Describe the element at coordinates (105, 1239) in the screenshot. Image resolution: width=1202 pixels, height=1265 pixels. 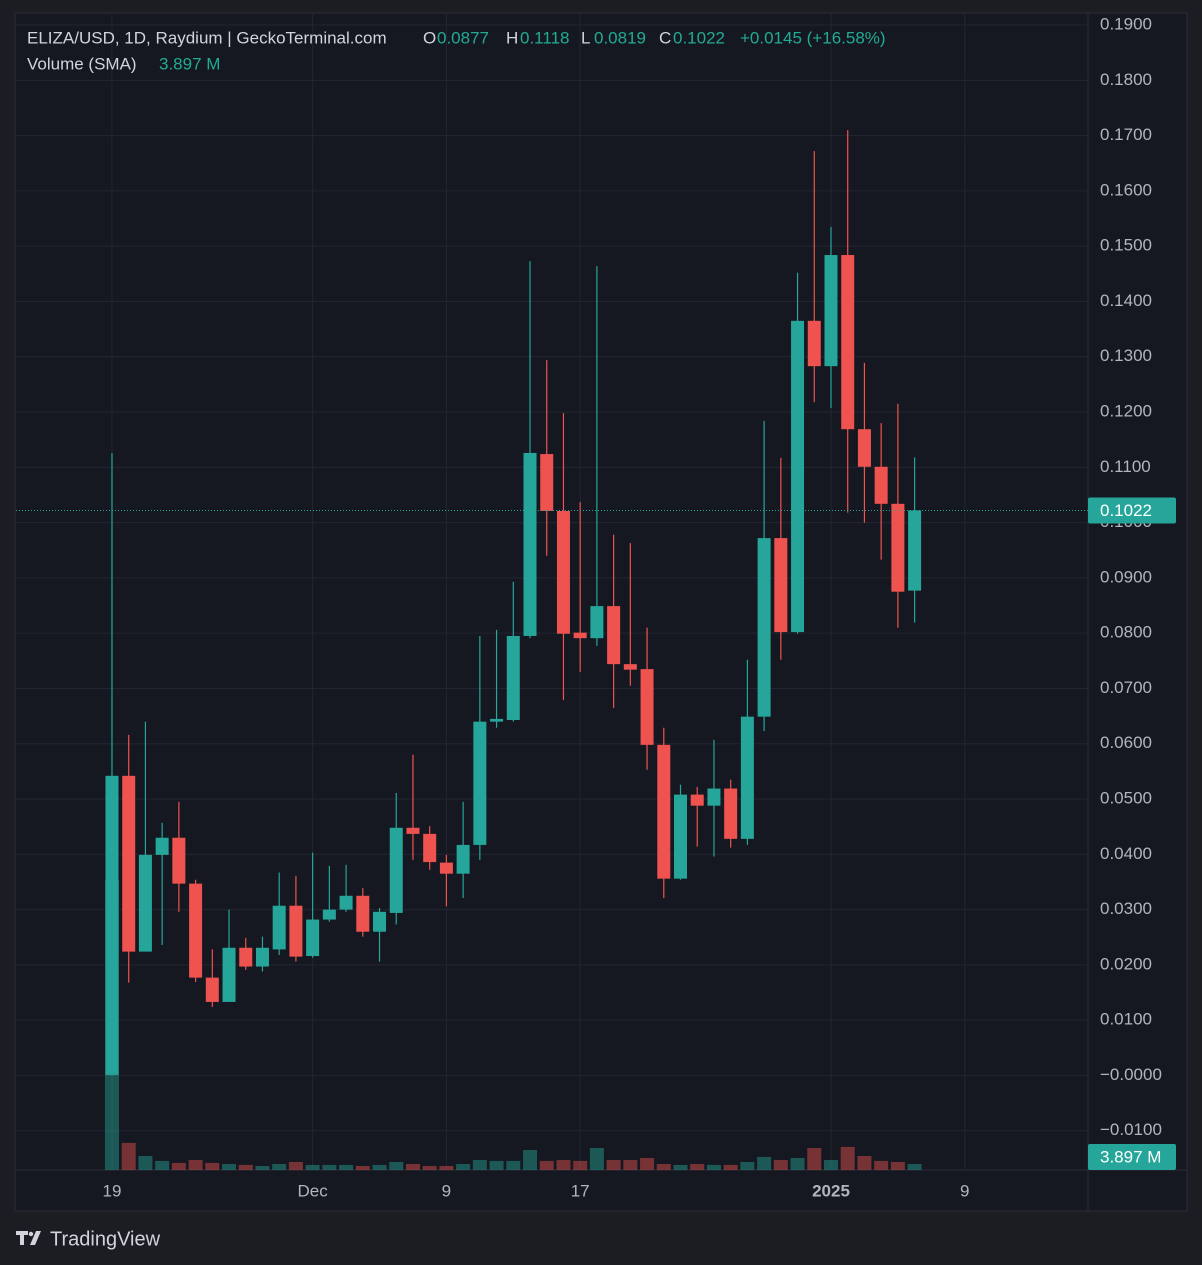
I see `brand: TradingView` at that location.